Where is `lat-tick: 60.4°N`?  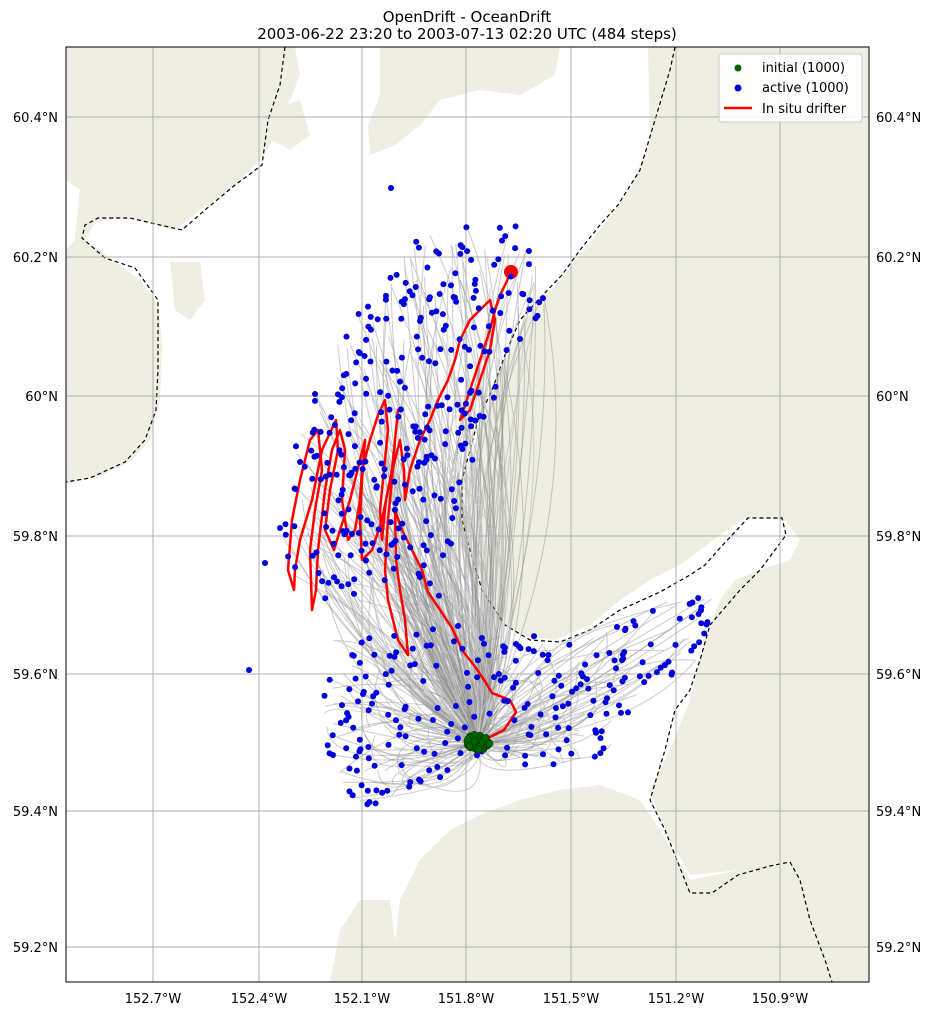
lat-tick: 60.4°N is located at coordinates (35, 118).